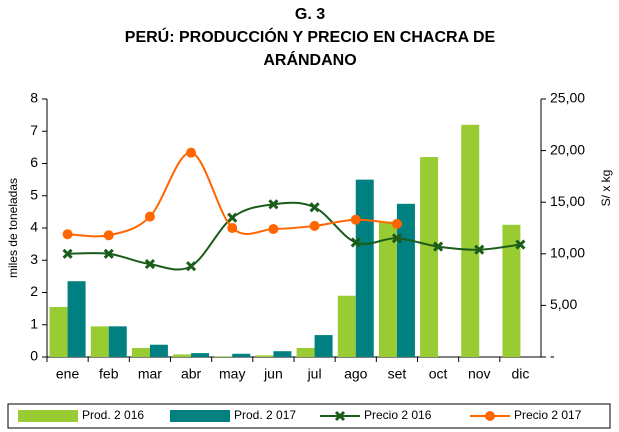 This screenshot has height=432, width=619. Describe the element at coordinates (438, 374) in the screenshot. I see `x-tick-label: oct` at that location.